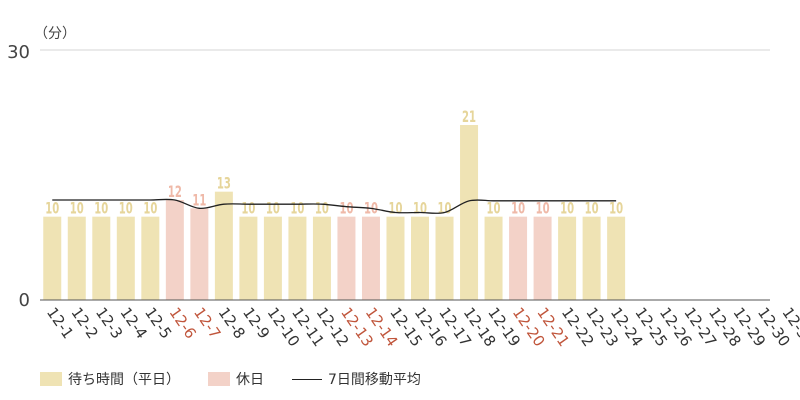 Image resolution: width=800 pixels, height=400 pixels. I want to click on legend-item-moving-average: 7日間移動平均, so click(356, 379).